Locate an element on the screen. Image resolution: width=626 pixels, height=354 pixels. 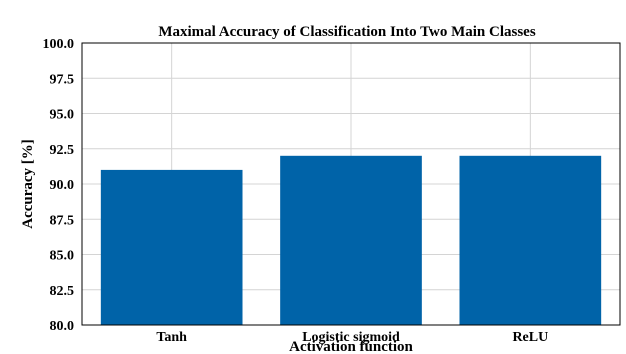
y-tick-label: 90.0 is located at coordinates (62, 185).